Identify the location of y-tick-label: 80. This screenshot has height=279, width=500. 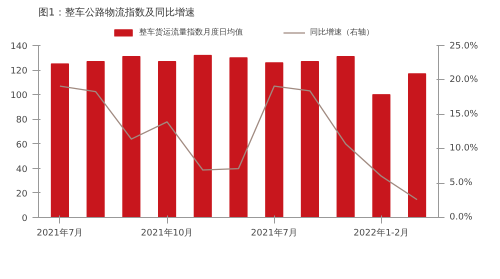
(22, 121).